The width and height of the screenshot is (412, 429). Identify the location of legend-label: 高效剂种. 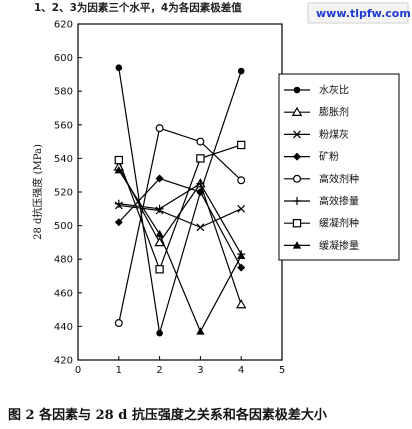
(339, 178).